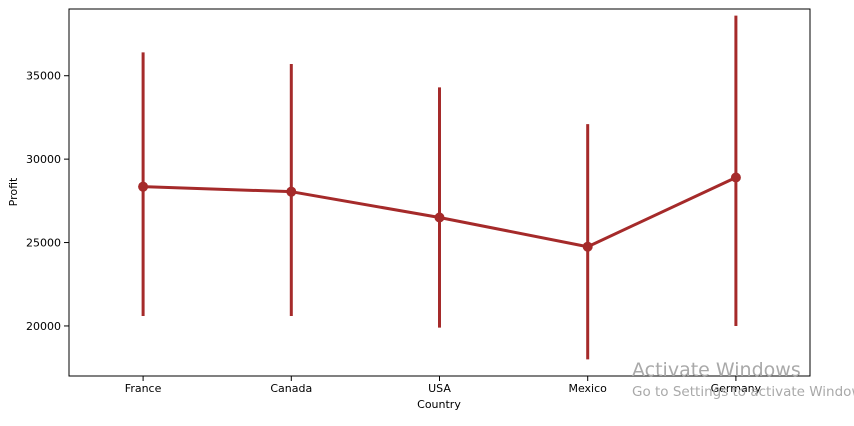 Image resolution: width=854 pixels, height=426 pixels. What do you see at coordinates (439, 217) in the screenshot?
I see `point-usa` at bounding box center [439, 217].